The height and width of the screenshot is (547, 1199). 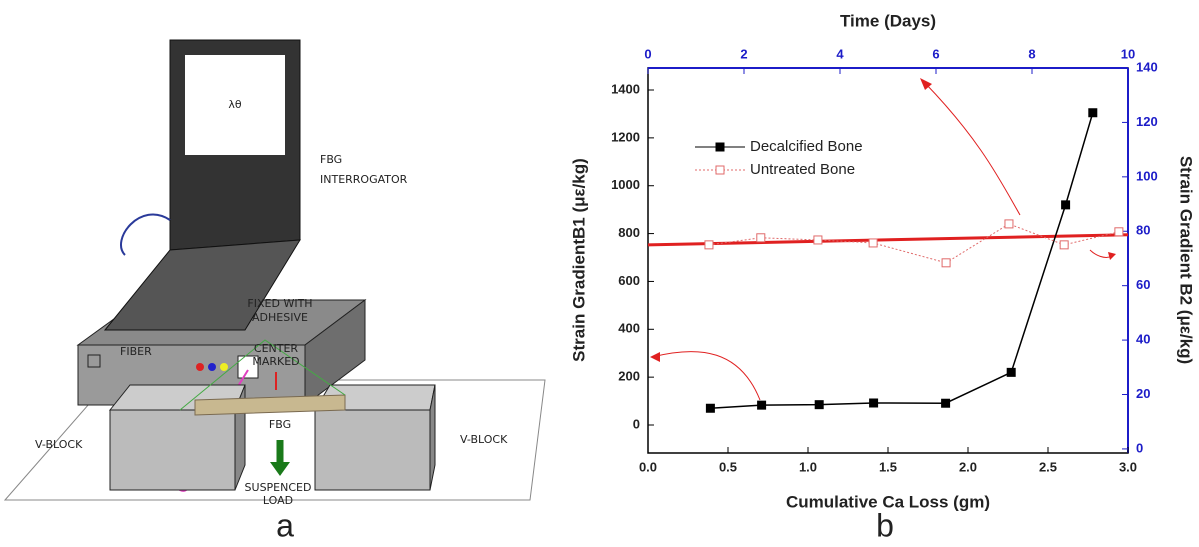 I want to click on load-arrow-head, so click(x=280, y=469).